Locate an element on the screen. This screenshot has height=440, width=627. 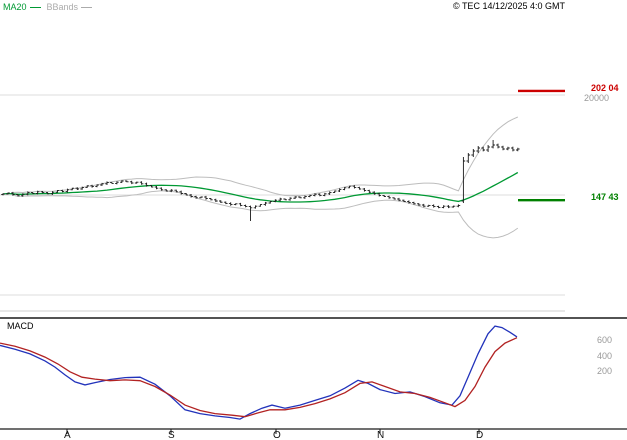
x-axis-label: S is located at coordinates (171, 435).